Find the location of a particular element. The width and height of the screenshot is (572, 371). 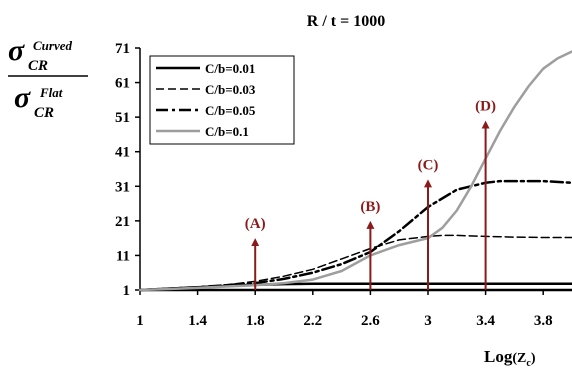

legend-label-cb003: C/b=0.03 is located at coordinates (230, 89).